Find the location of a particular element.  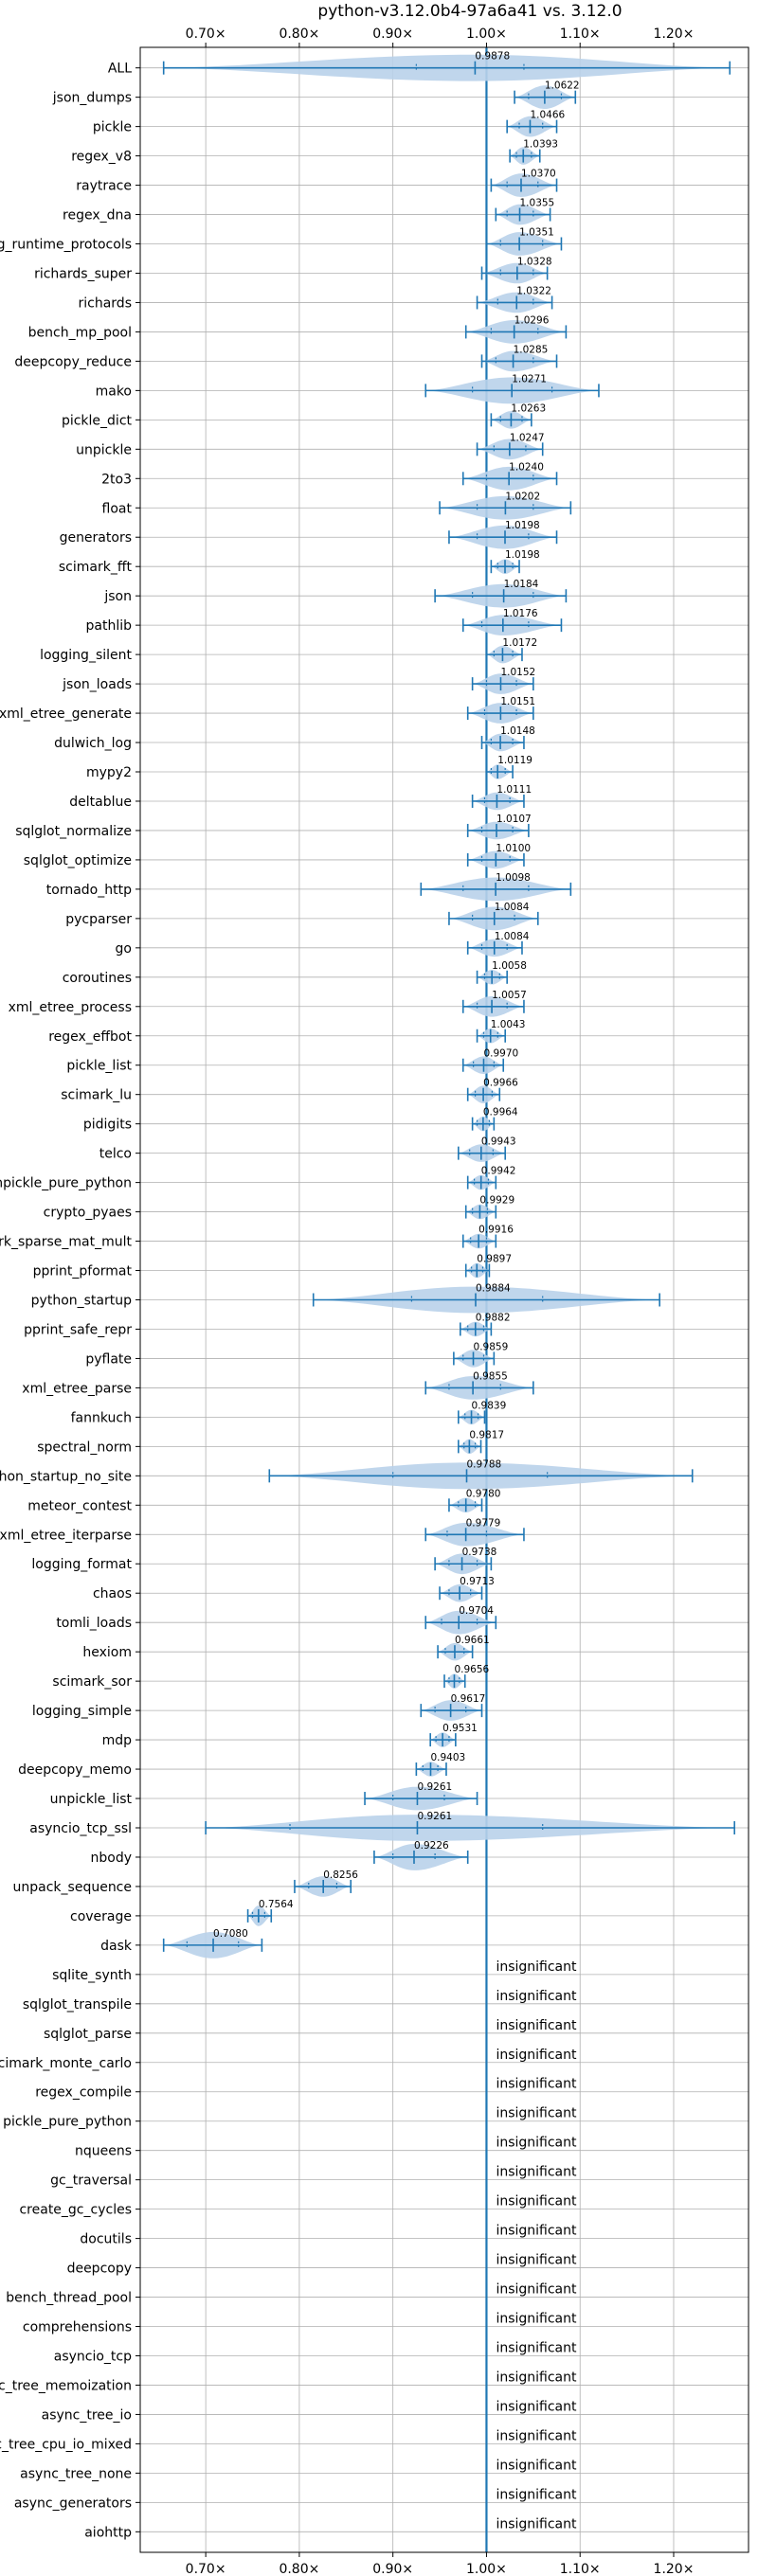

benchmark-name-label: float is located at coordinates (117, 508).